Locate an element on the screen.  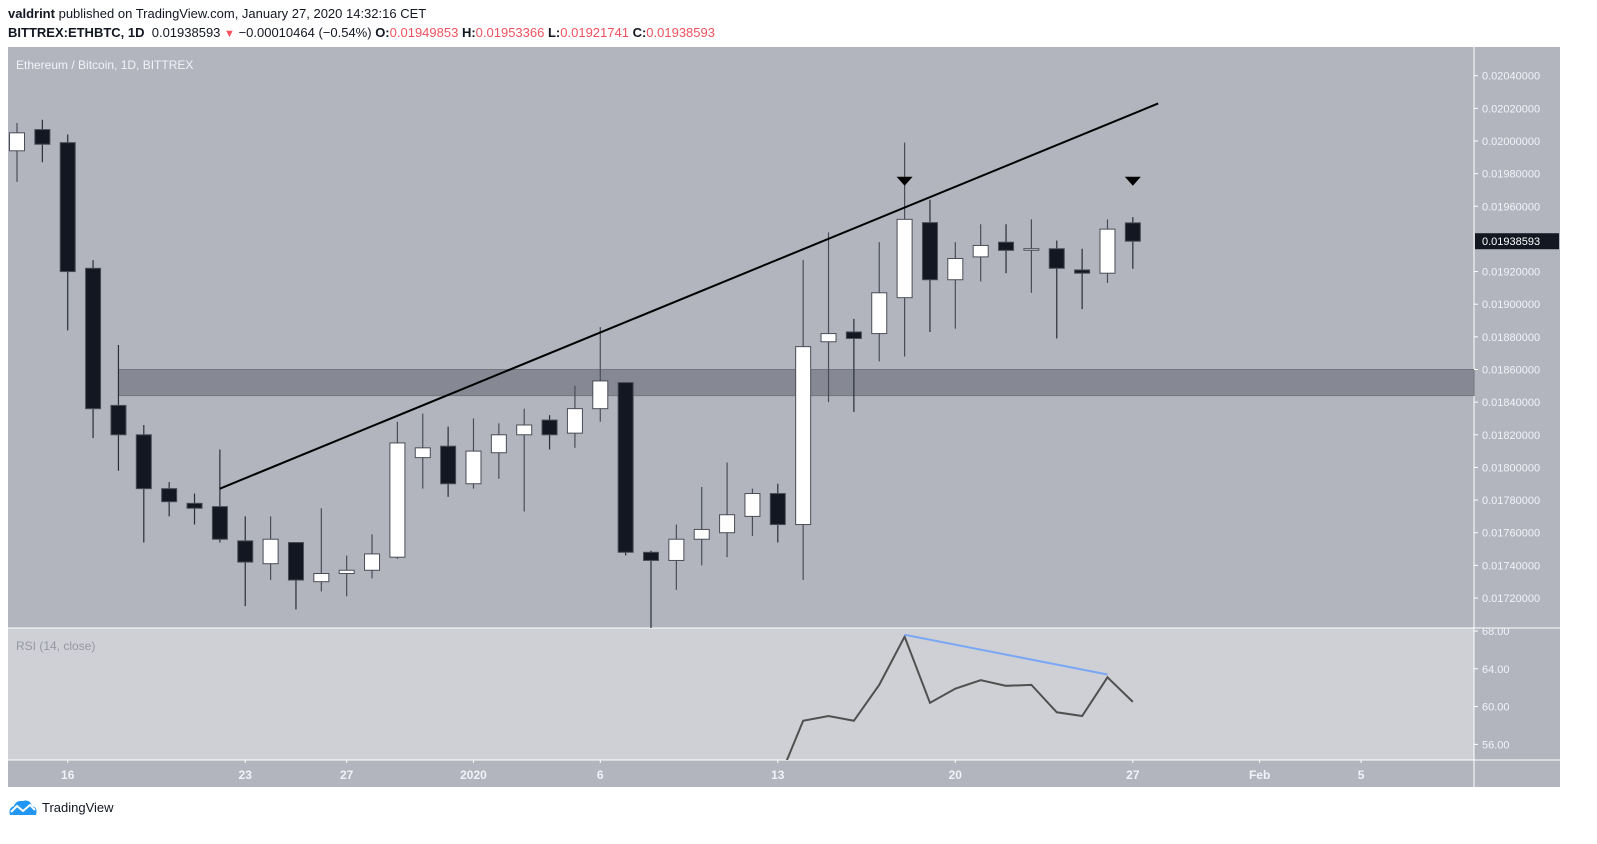
rsi-group is located at coordinates (959, 696).